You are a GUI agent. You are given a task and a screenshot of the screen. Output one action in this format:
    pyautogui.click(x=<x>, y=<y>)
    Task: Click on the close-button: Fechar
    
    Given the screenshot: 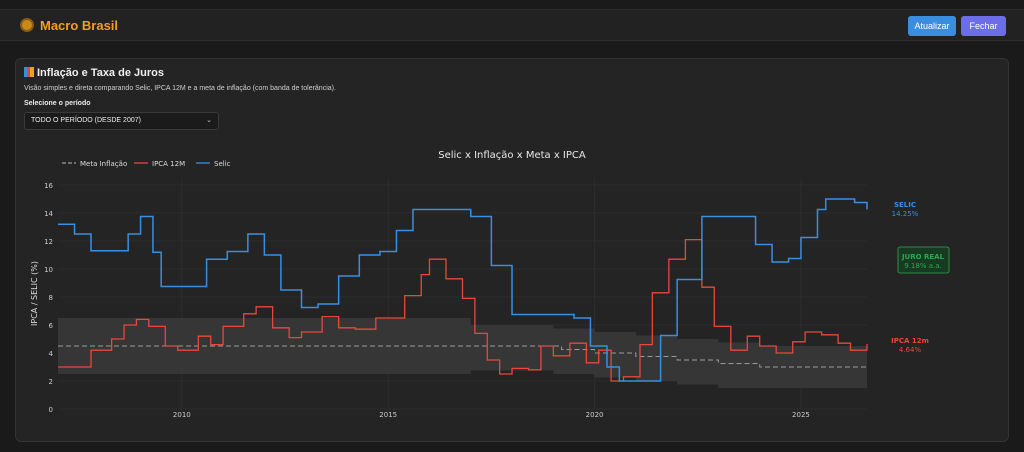 What is the action you would take?
    pyautogui.click(x=983, y=26)
    